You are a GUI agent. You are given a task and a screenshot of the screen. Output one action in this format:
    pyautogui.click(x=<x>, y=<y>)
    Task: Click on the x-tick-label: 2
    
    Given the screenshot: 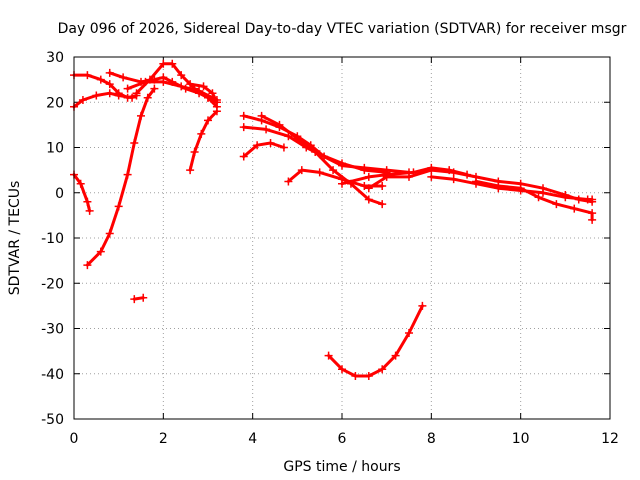 What is the action you would take?
    pyautogui.click(x=163, y=439)
    